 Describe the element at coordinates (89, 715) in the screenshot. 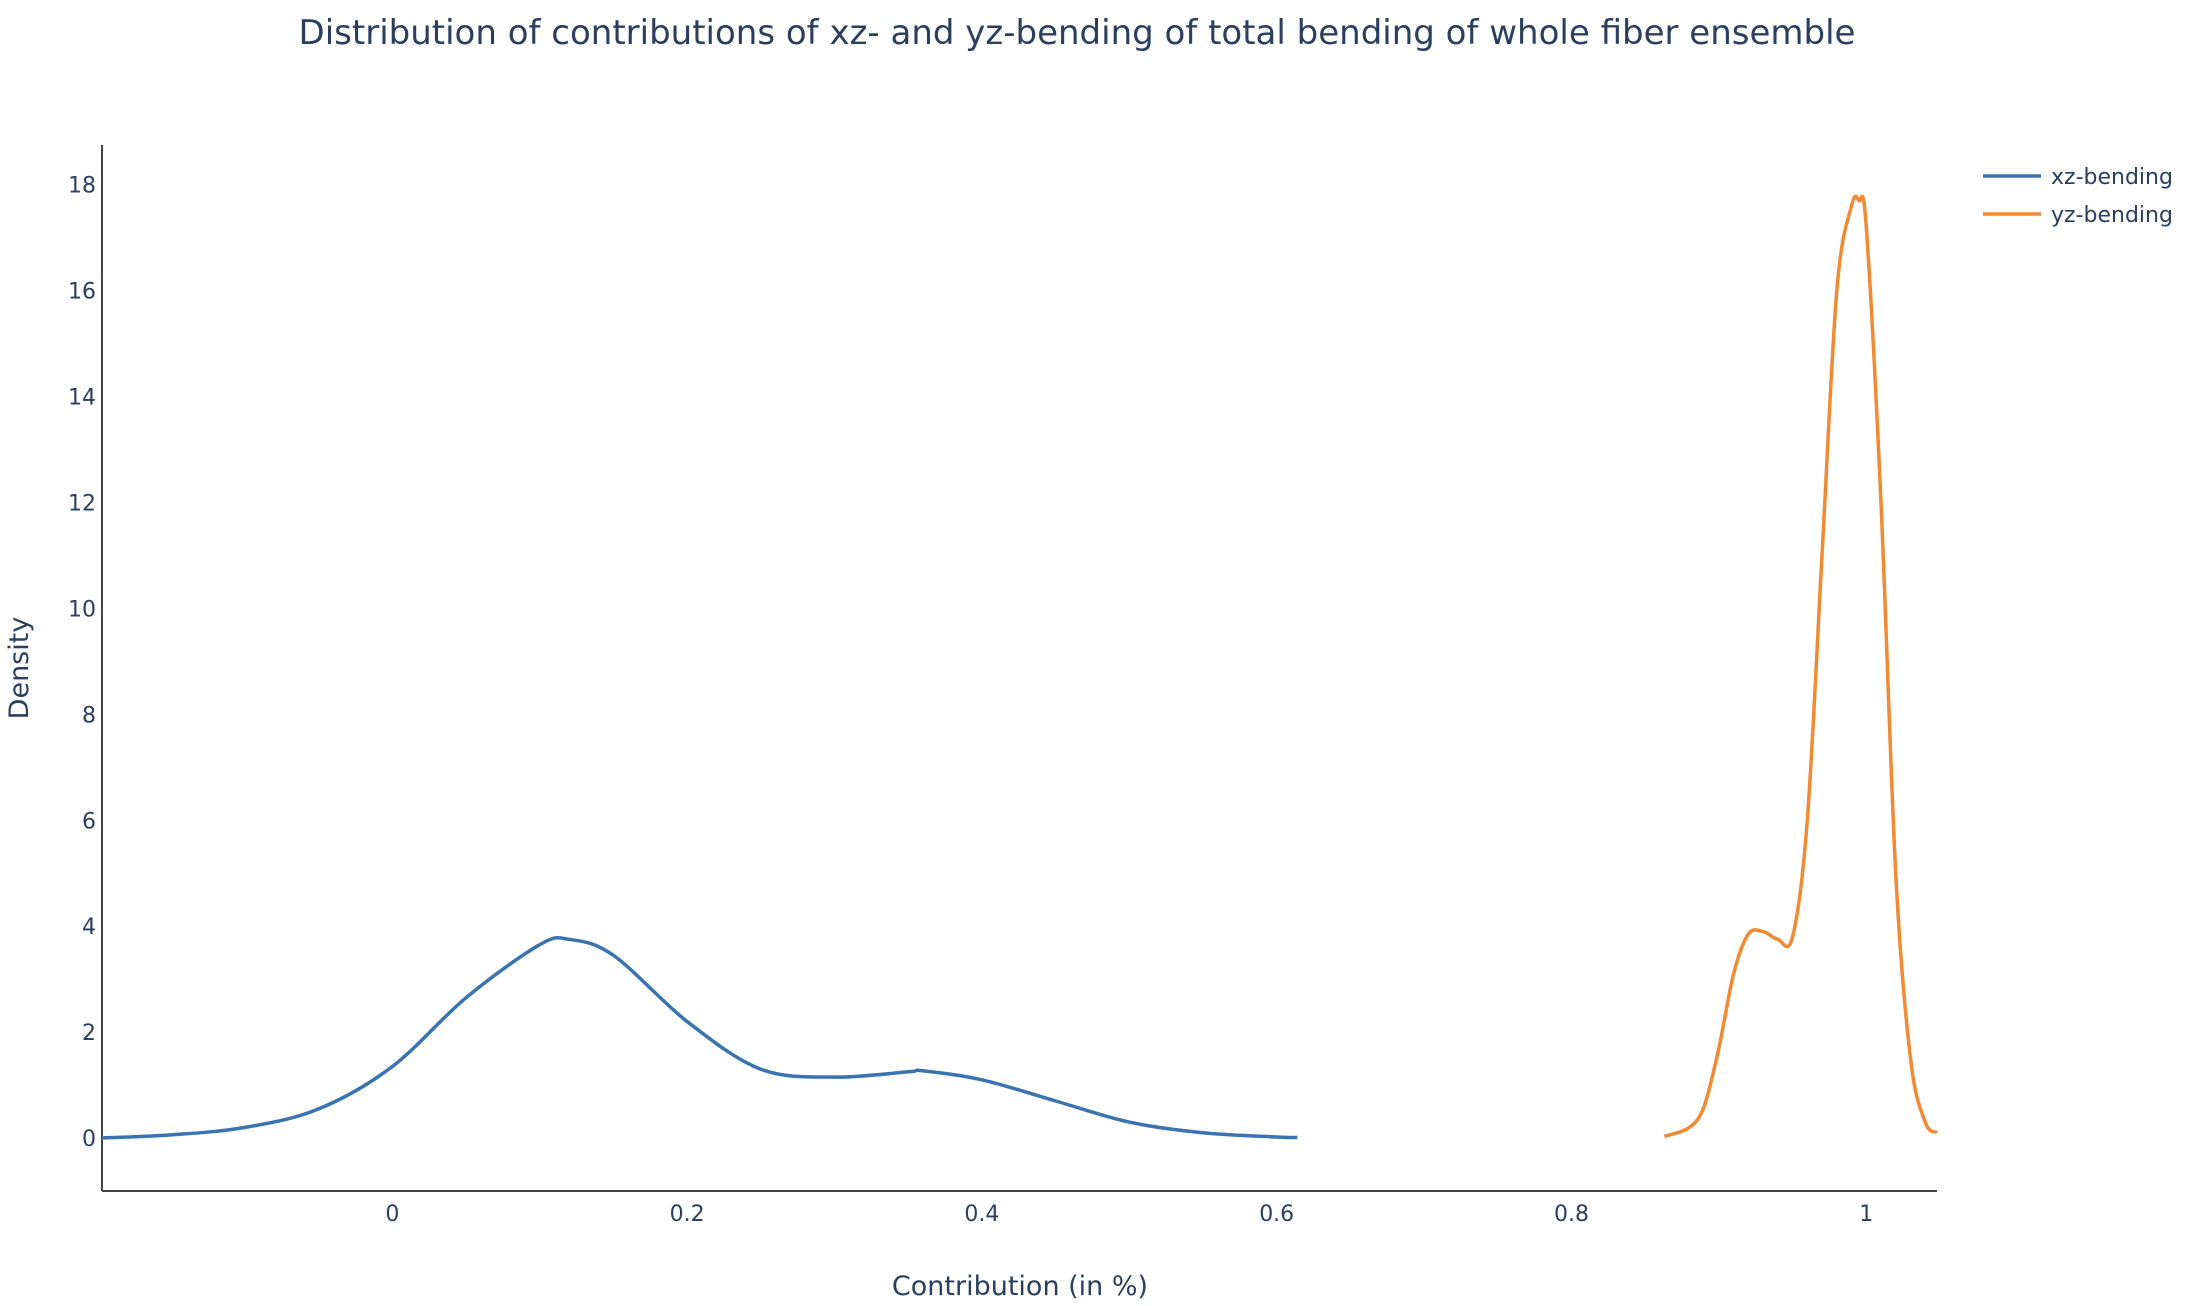

I see `y-tick-label: 8` at that location.